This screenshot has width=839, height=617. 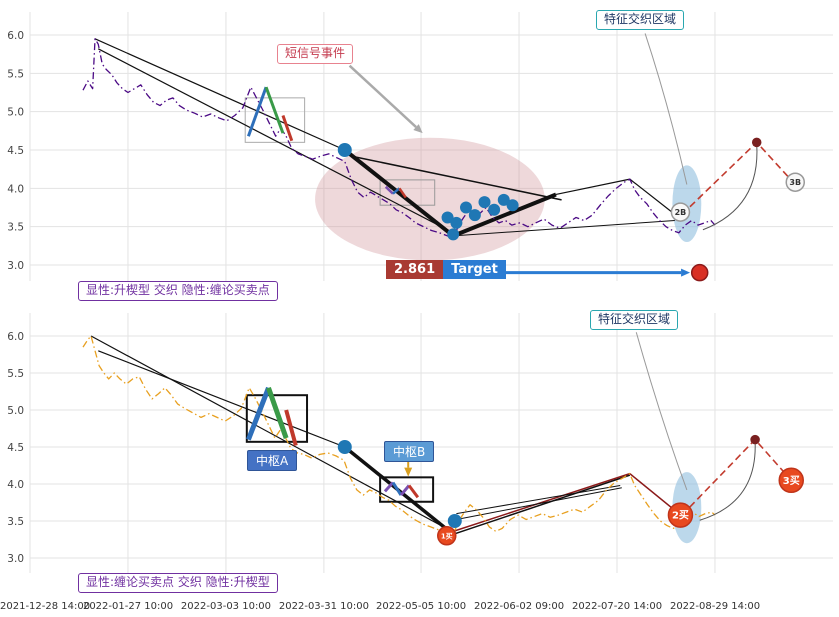 I want to click on target-dot, so click(x=699, y=272).